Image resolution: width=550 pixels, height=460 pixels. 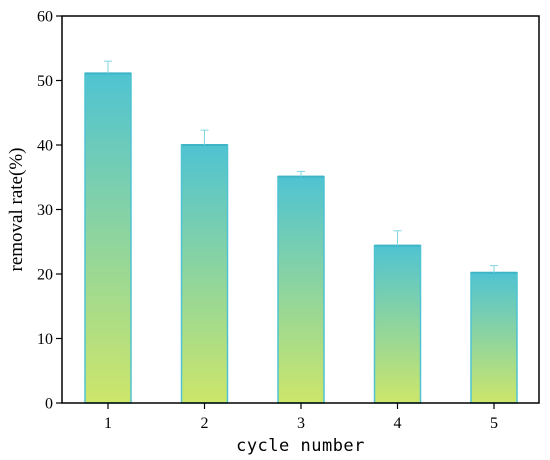 What do you see at coordinates (108, 423) in the screenshot?
I see `x-tick-label: 1` at bounding box center [108, 423].